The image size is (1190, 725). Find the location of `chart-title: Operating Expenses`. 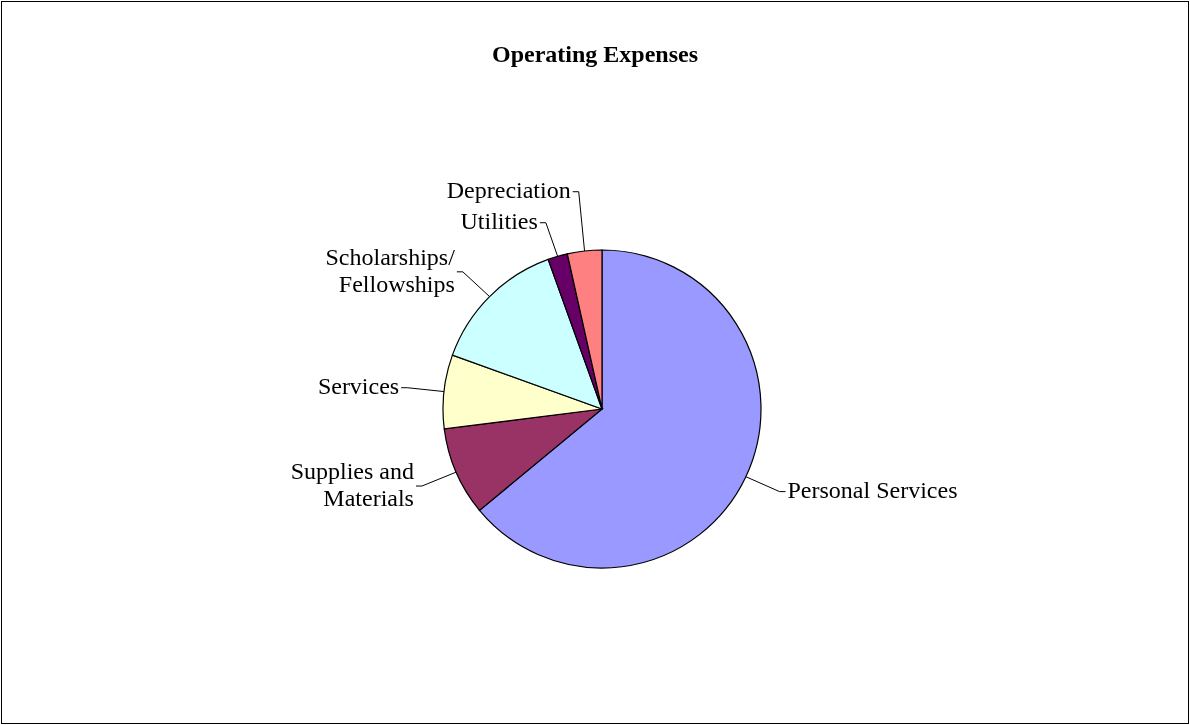

chart-title: Operating Expenses is located at coordinates (595, 54).